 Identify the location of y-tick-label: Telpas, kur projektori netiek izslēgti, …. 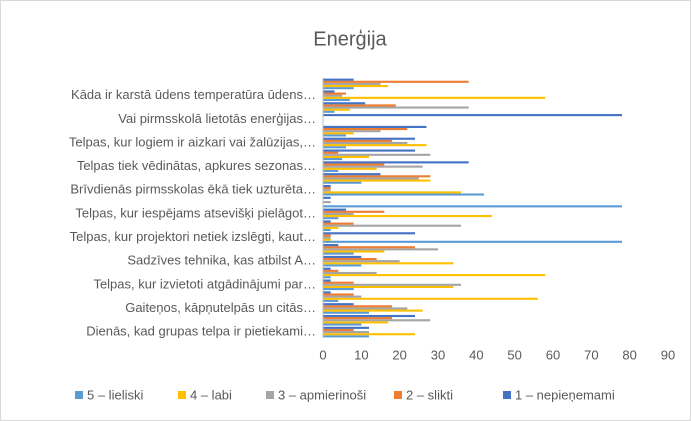
(193, 236).